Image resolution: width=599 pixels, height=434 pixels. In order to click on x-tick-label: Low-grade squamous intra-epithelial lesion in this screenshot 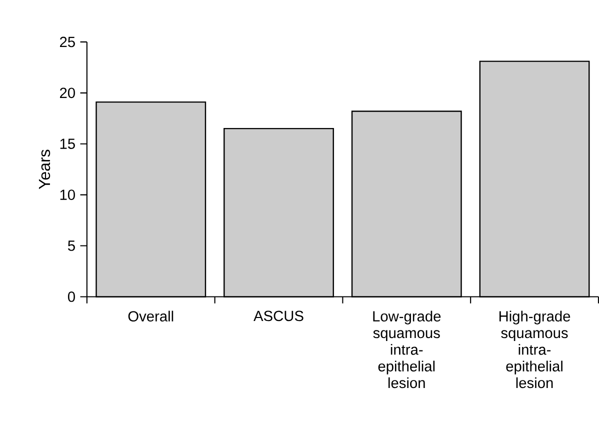, I will do `click(407, 349)`.